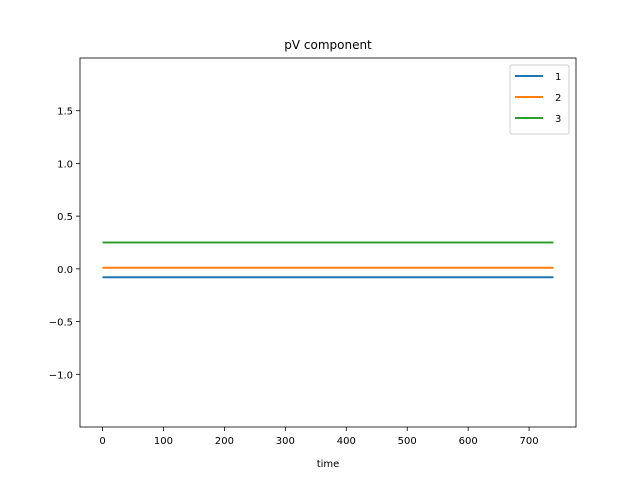 The image size is (640, 480). Describe the element at coordinates (407, 441) in the screenshot. I see `x-tick-label: 500` at that location.